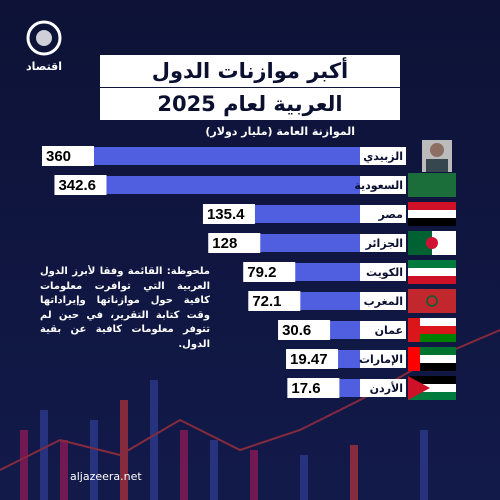  What do you see at coordinates (309, 359) in the screenshot?
I see `value-label: 19.47` at bounding box center [309, 359].